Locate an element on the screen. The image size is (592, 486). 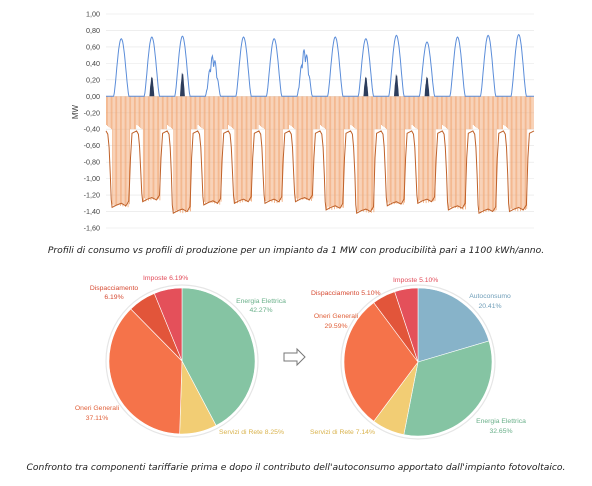
pie-slice-autoconsumo is located at coordinates (453, 325).